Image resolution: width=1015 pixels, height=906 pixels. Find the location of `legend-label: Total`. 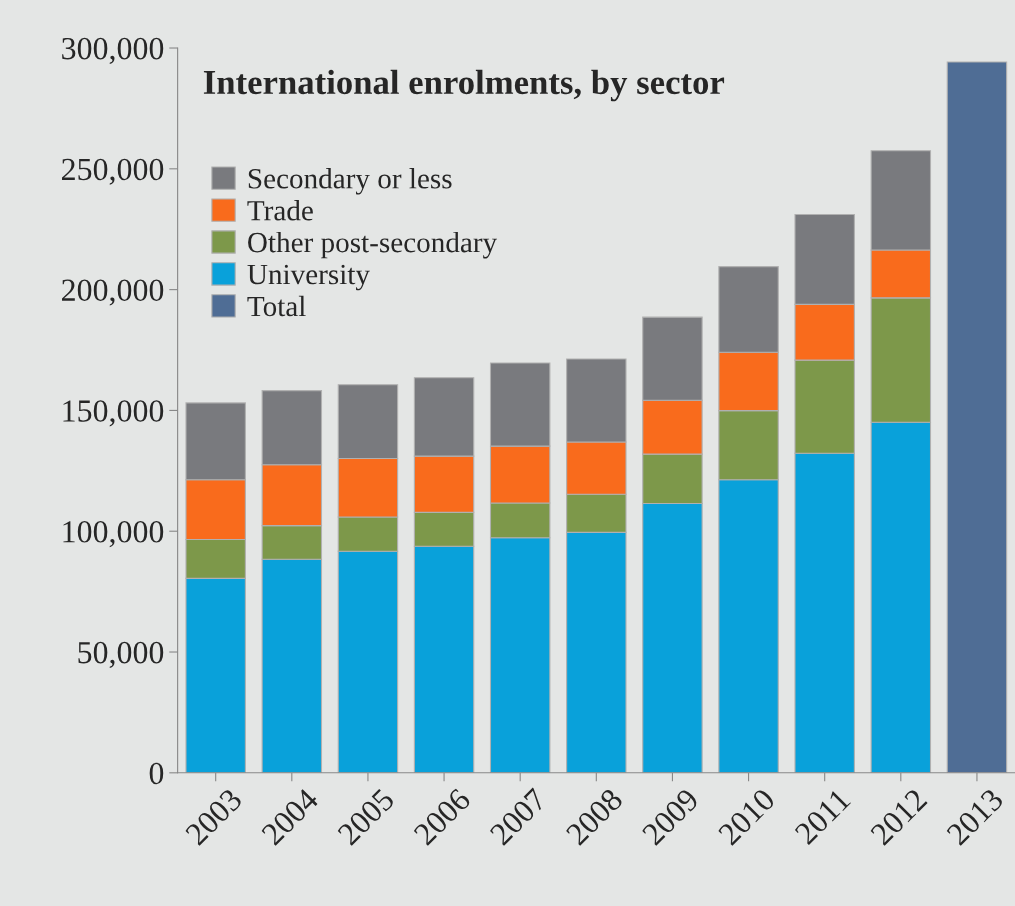

legend-label: Total is located at coordinates (276, 306).